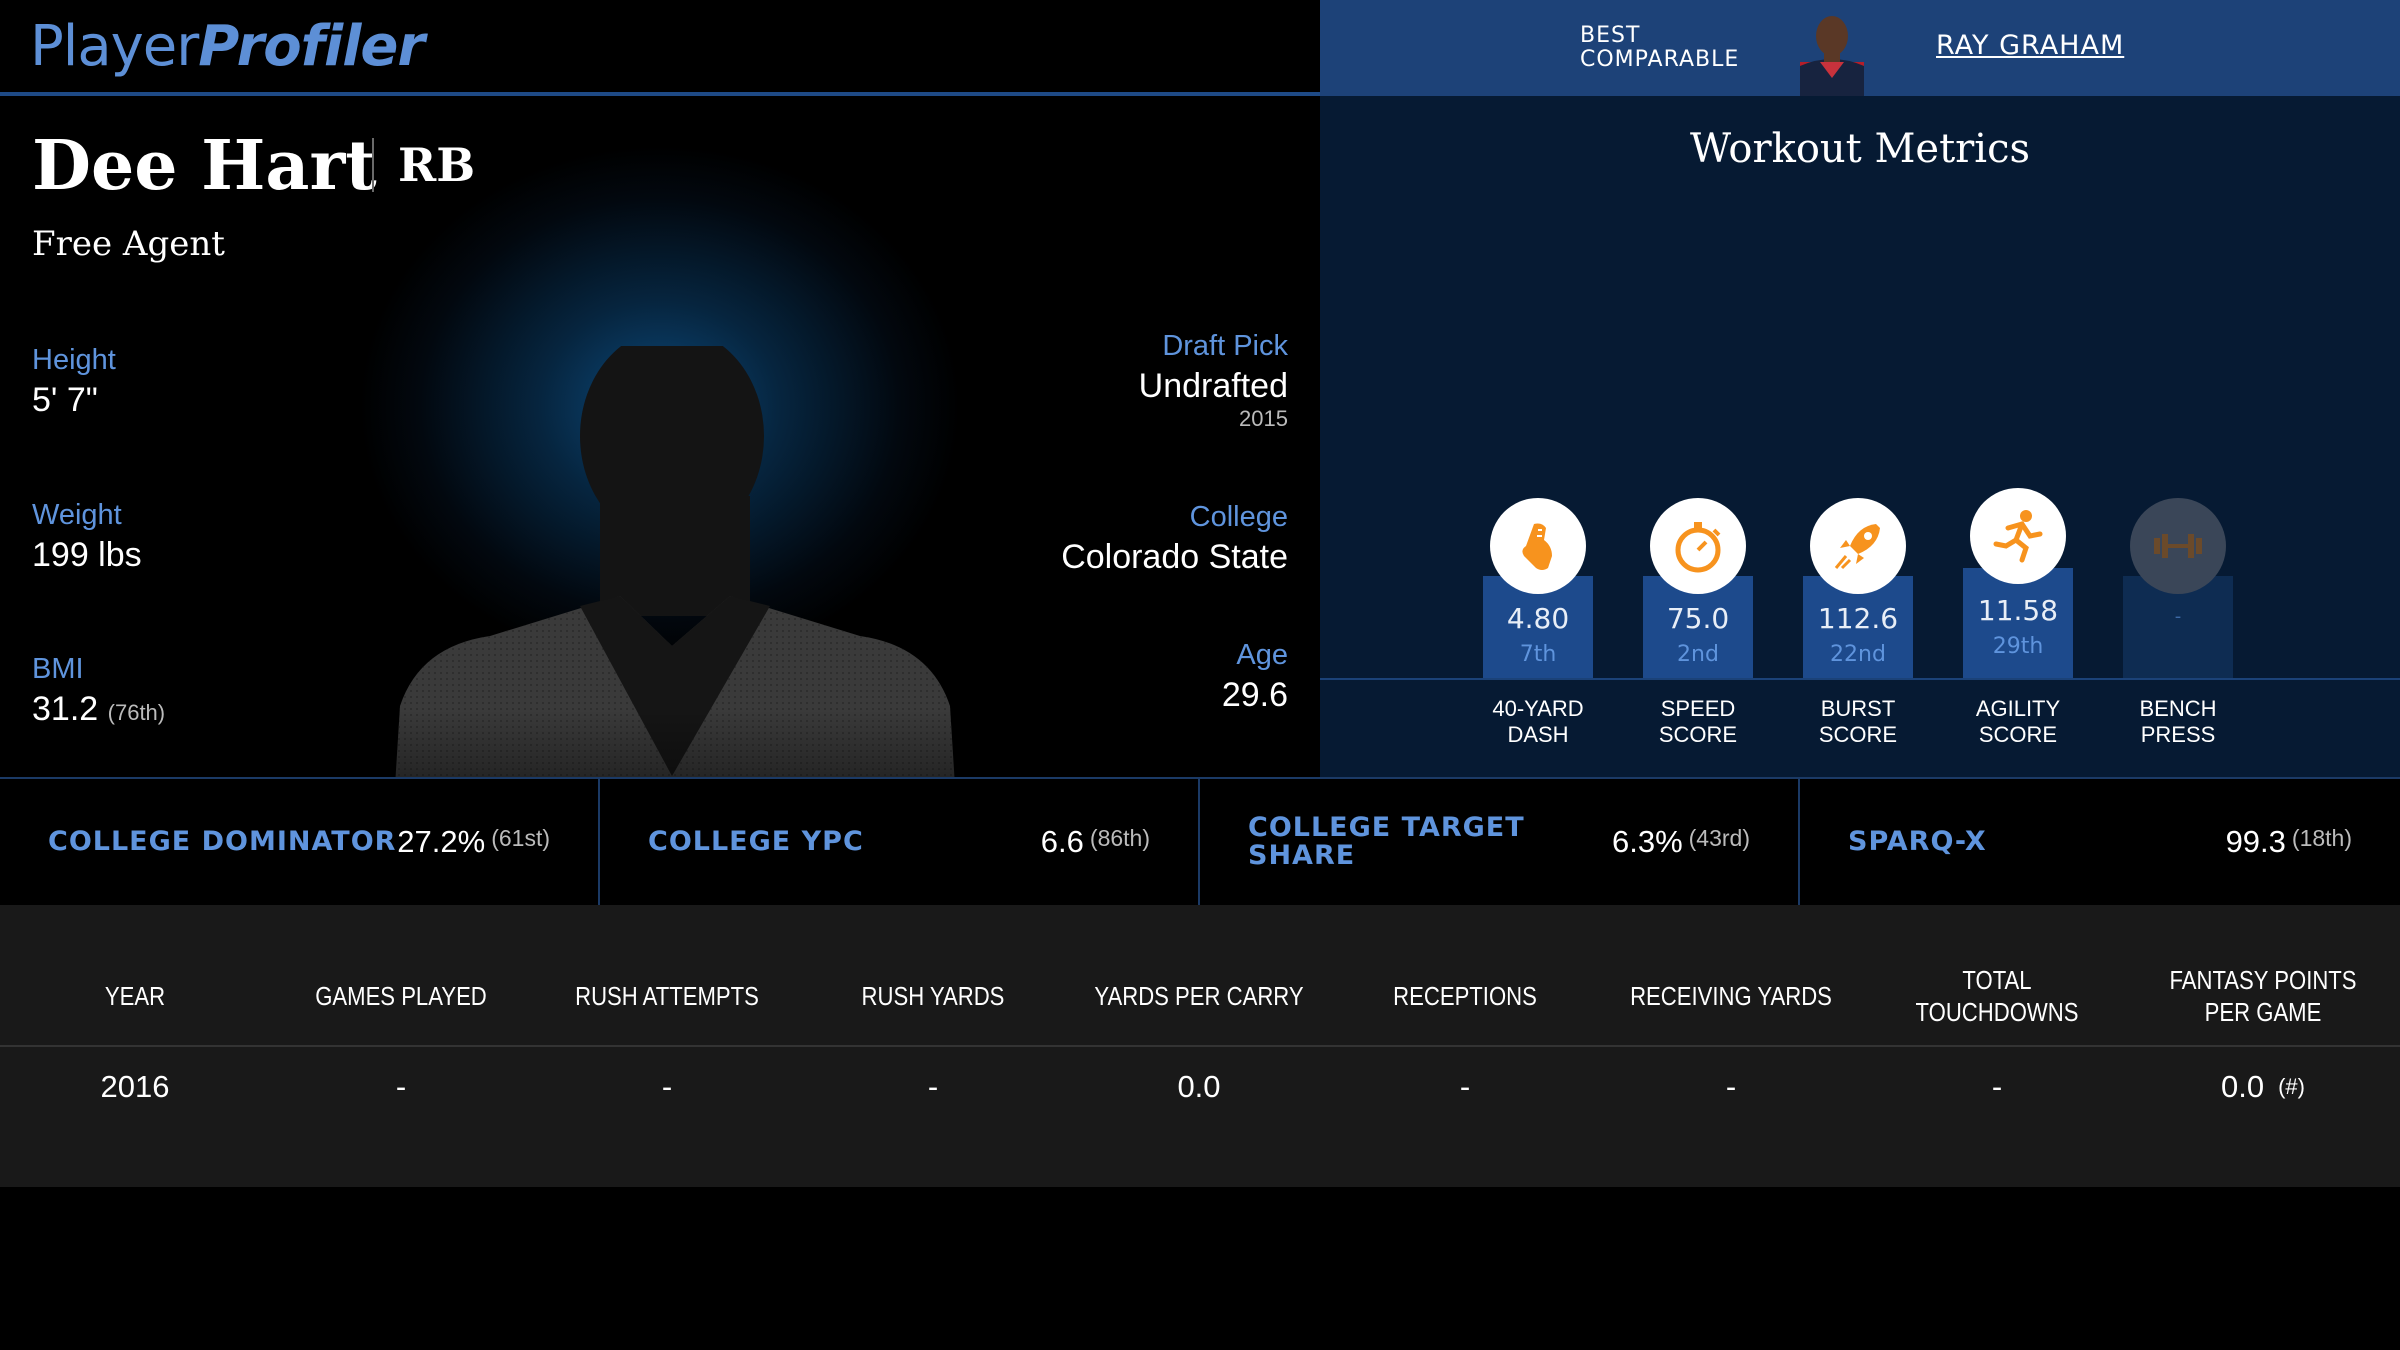 The width and height of the screenshot is (2400, 1350). I want to click on fantasy-rank-note: (#), so click(2291, 1086).